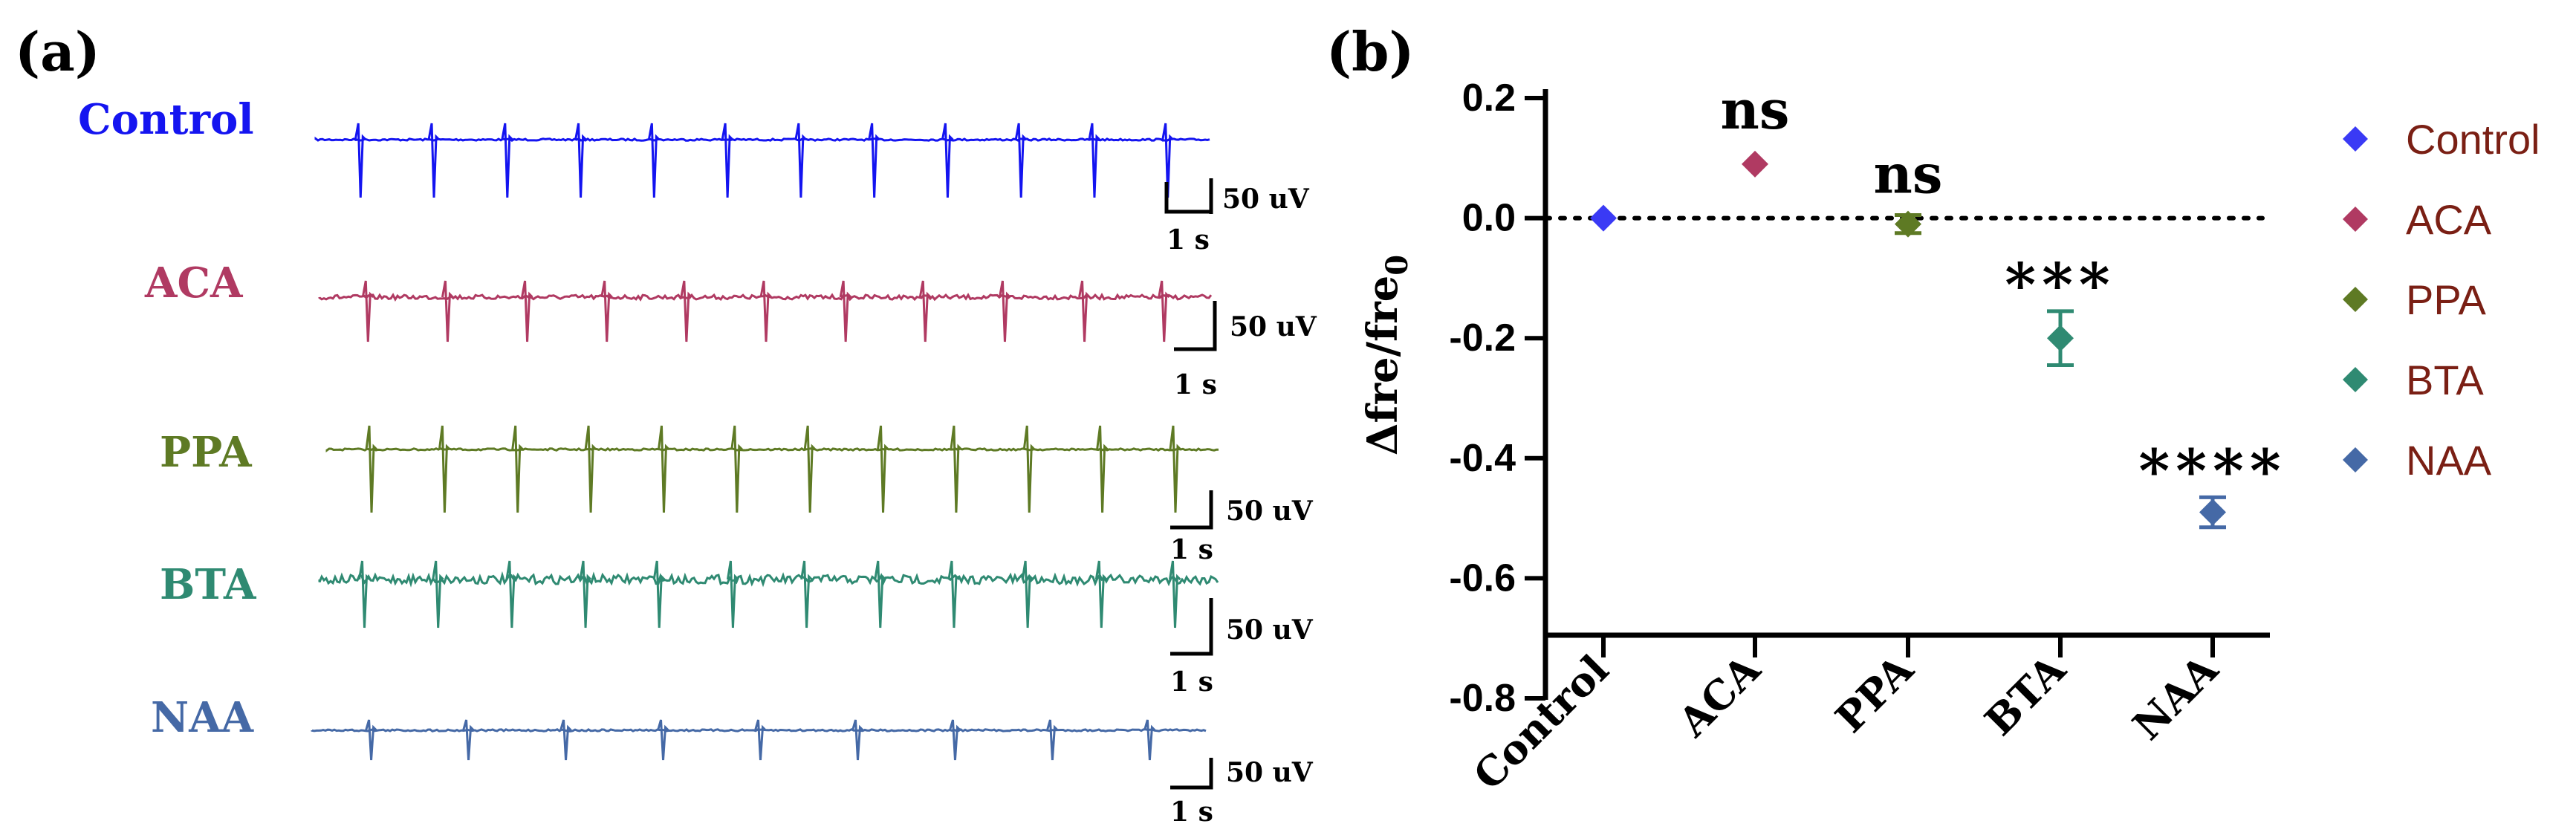 The image size is (2576, 838). I want to click on y-tick-label: -0.4, so click(1482, 458).